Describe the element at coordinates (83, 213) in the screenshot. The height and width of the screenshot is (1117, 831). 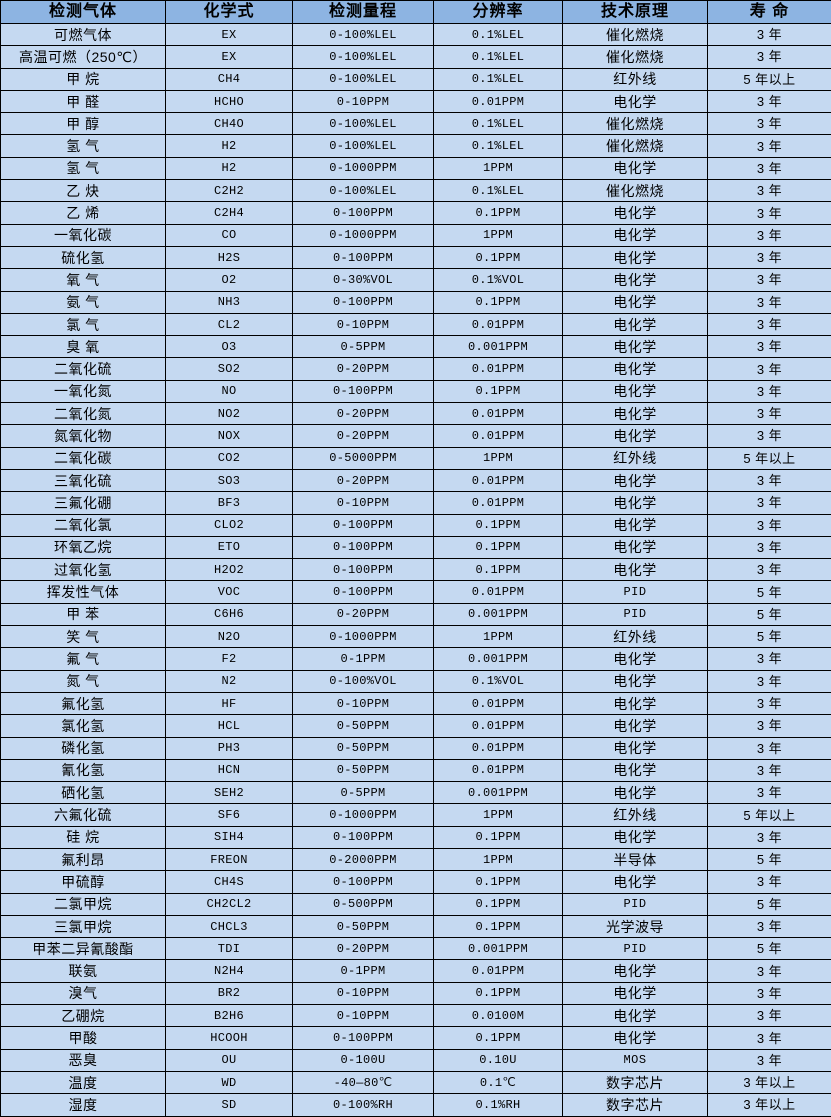
I see `cell-gas: 乙 烯` at that location.